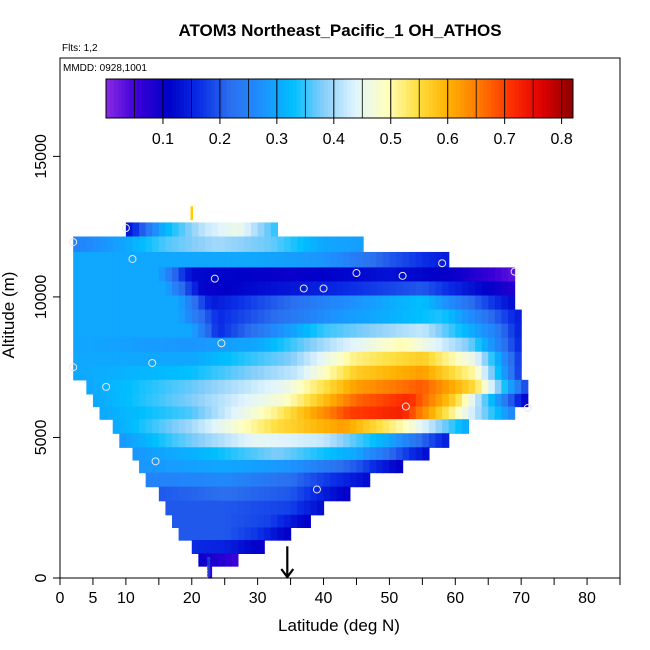 This screenshot has width=650, height=650. I want to click on colorbar: 0.1 0.2 0.3 0.4 0.5 0.6 0.7 0.8, so click(339, 113).